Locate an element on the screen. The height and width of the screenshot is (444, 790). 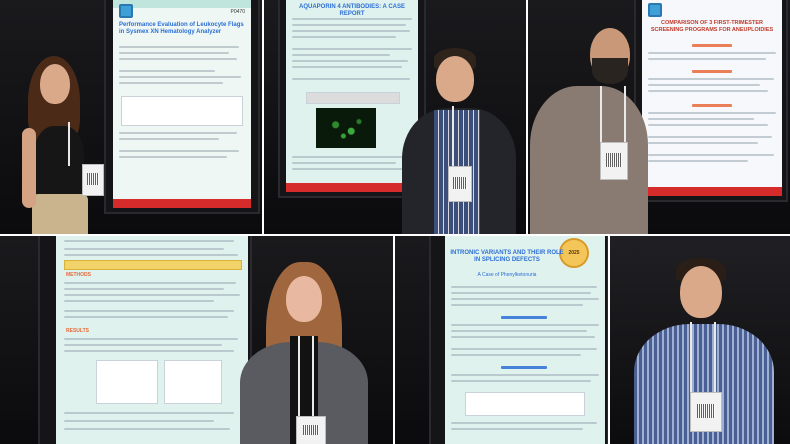
poster-section-heading: RESULTS is located at coordinates (77, 331).